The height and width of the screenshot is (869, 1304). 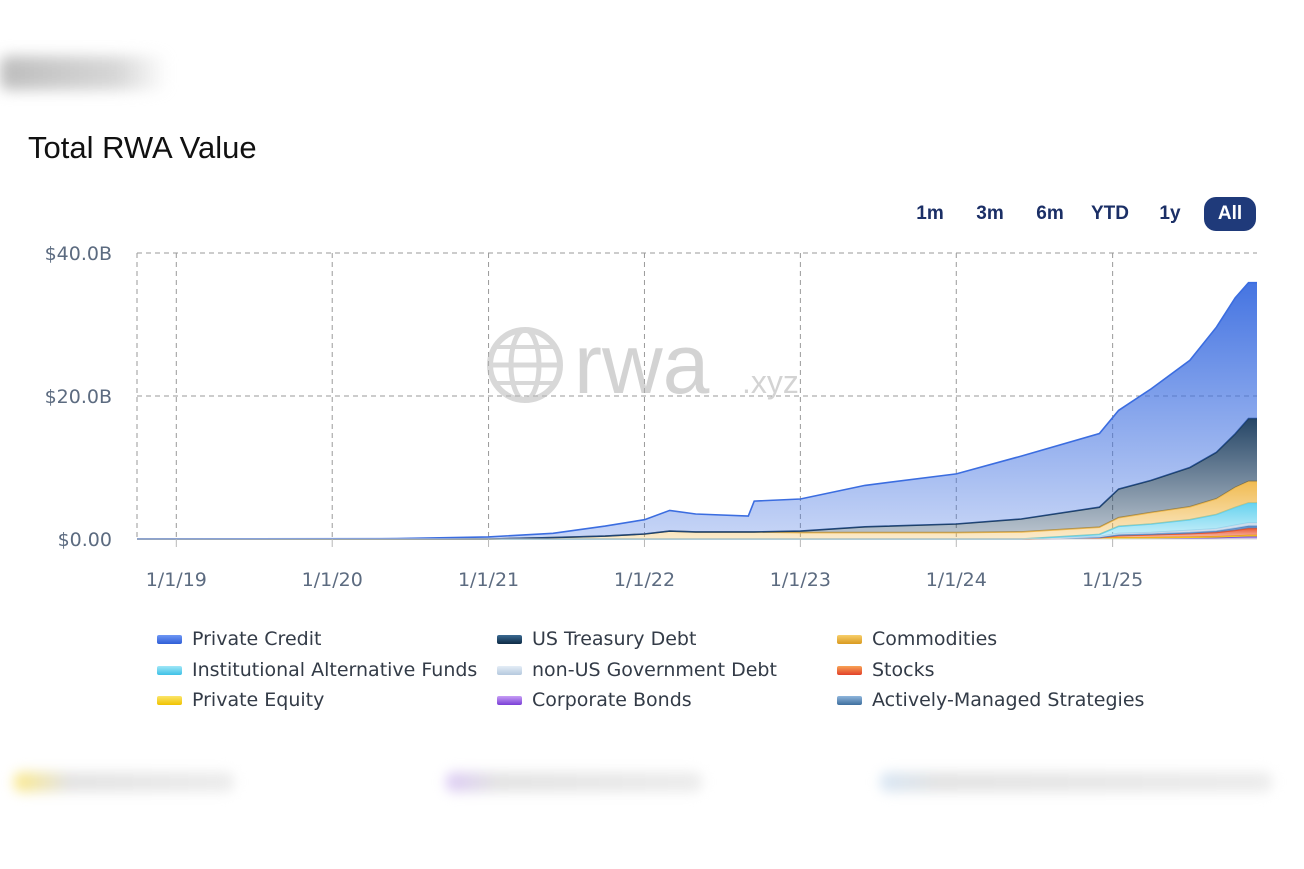 What do you see at coordinates (1110, 213) in the screenshot?
I see `range-button-ytd: YTD` at bounding box center [1110, 213].